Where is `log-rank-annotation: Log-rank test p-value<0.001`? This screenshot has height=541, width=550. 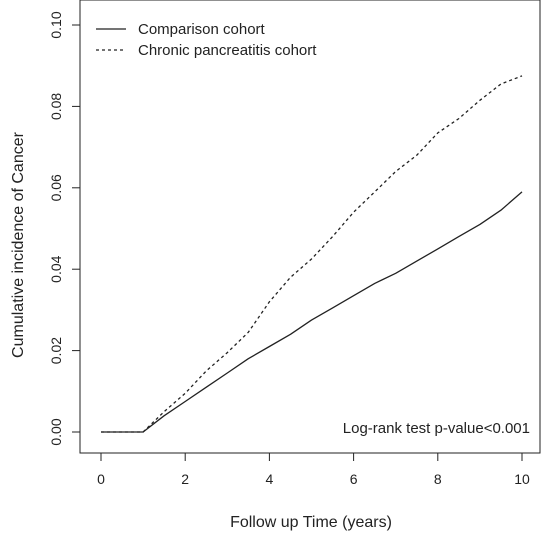
log-rank-annotation: Log-rank test p-value<0.001 is located at coordinates (436, 428).